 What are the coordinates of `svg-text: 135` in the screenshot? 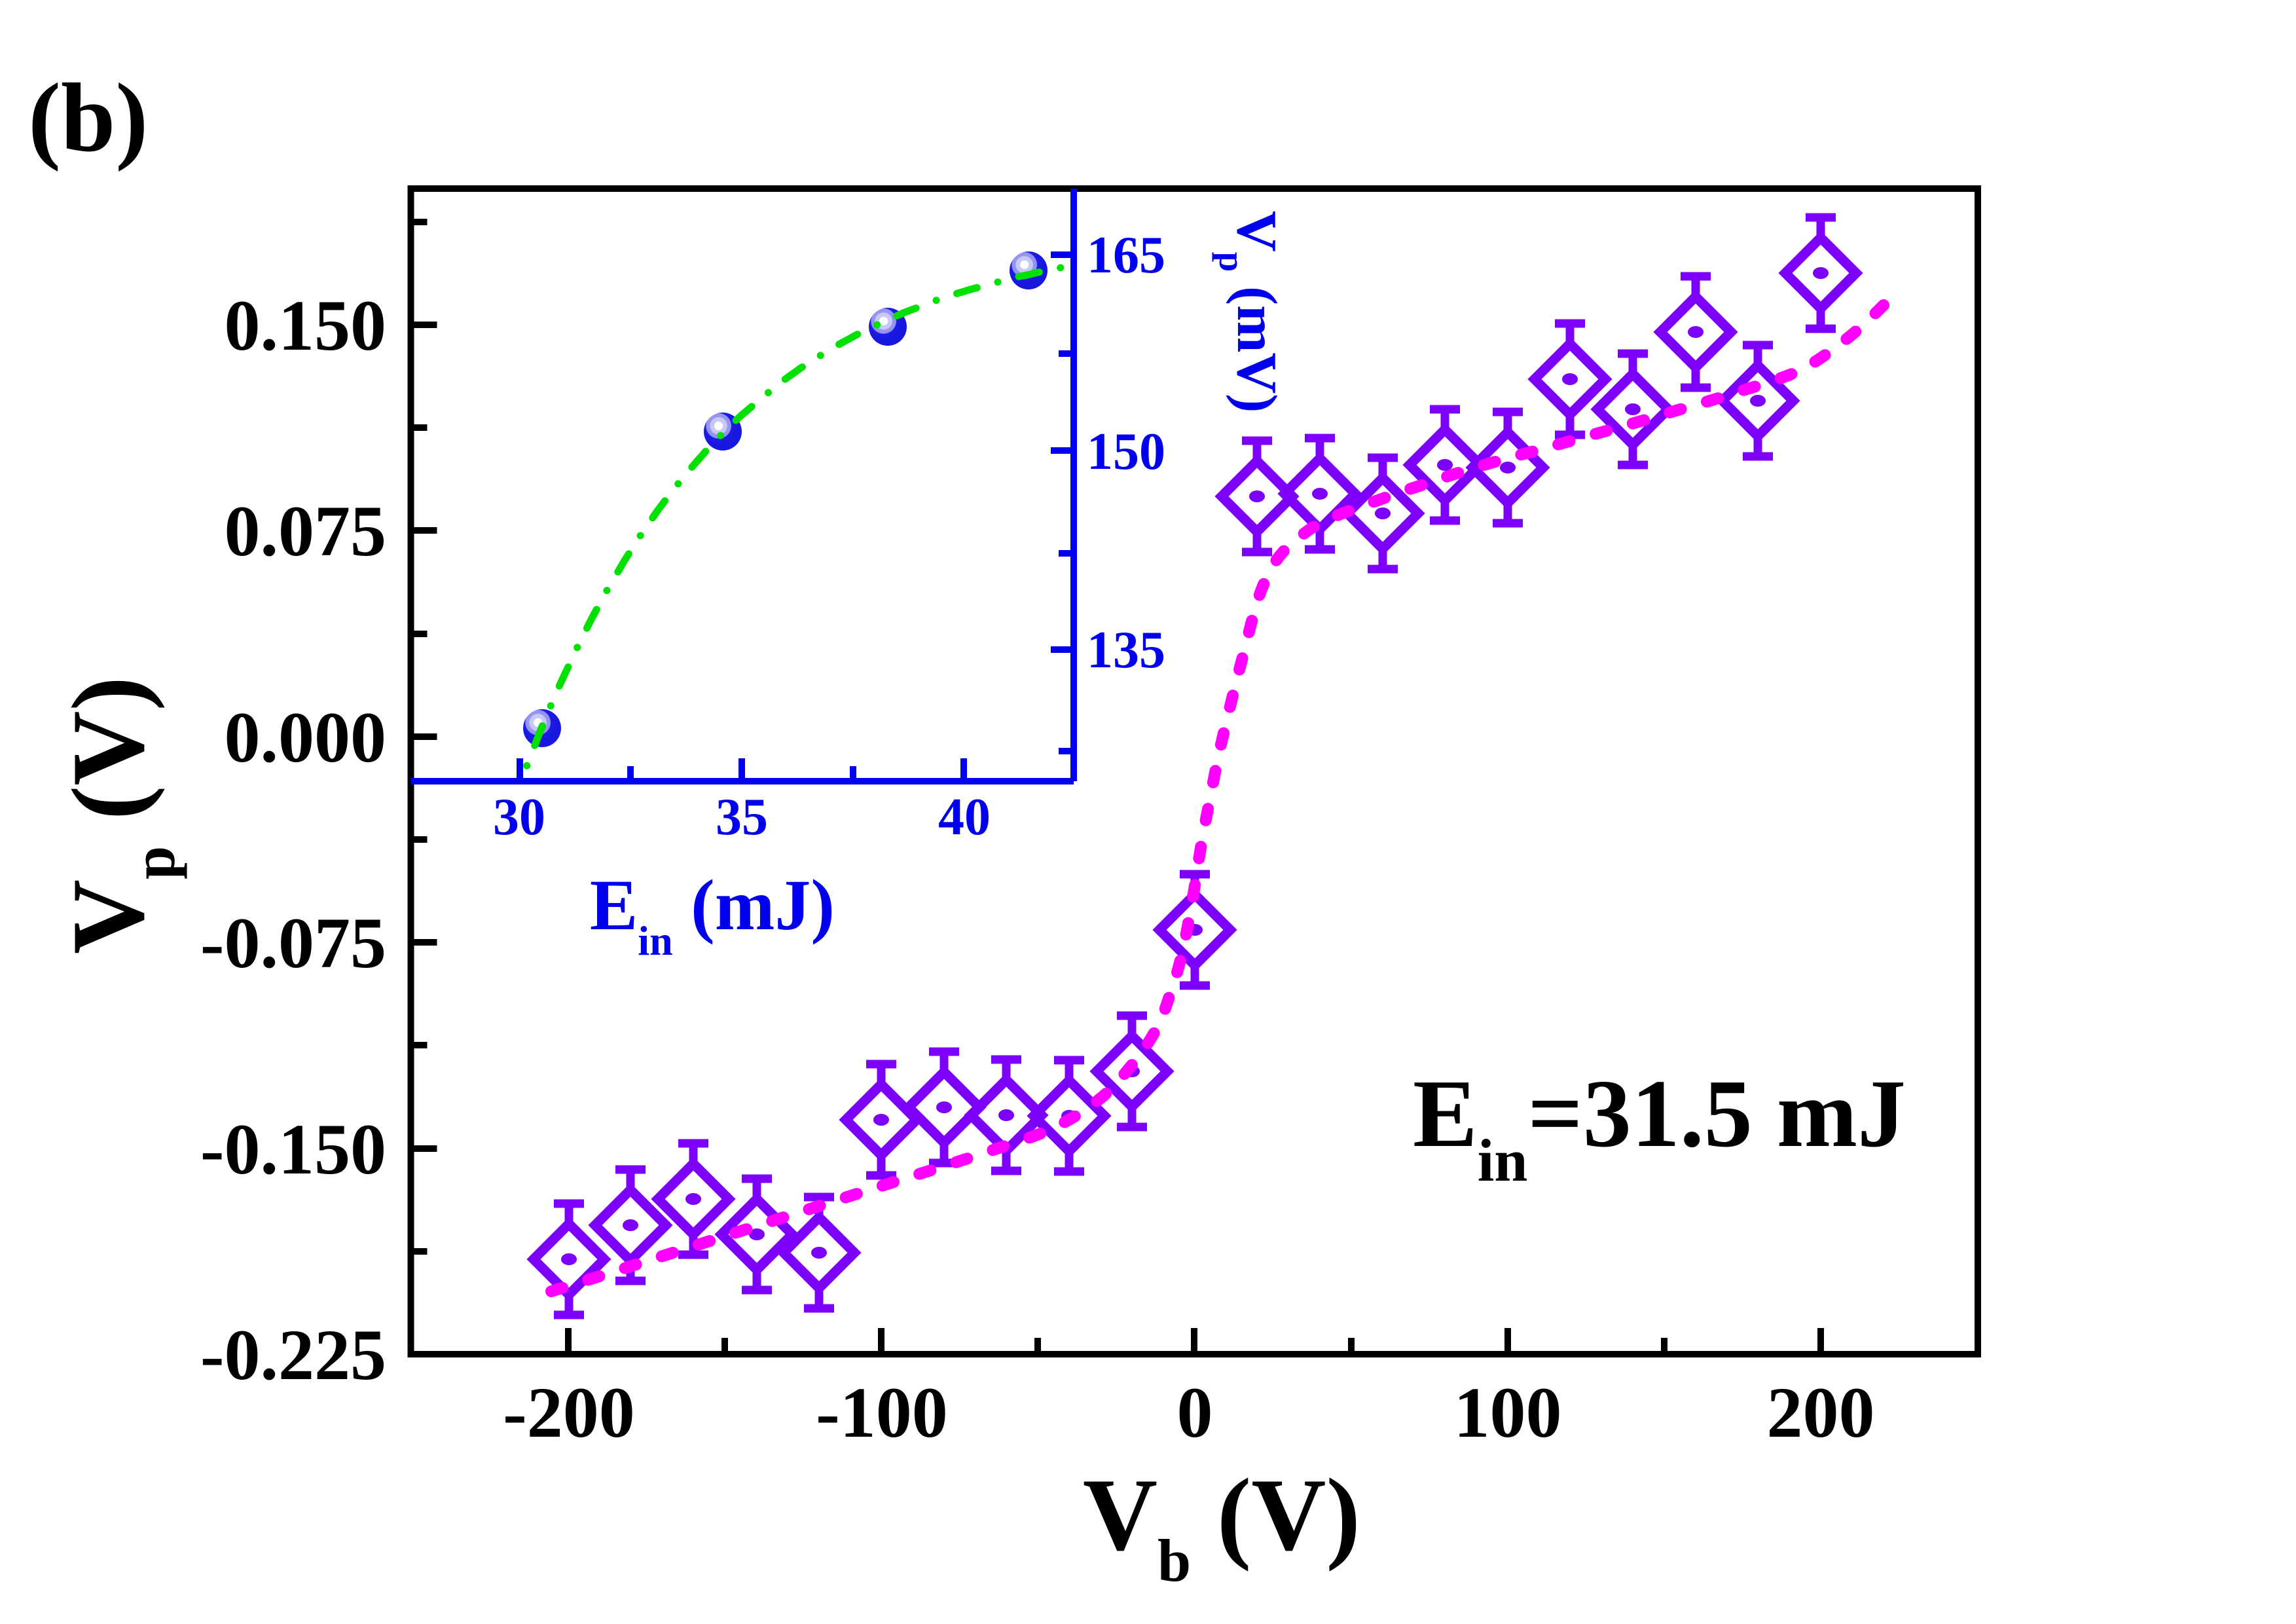 It's located at (1126, 650).